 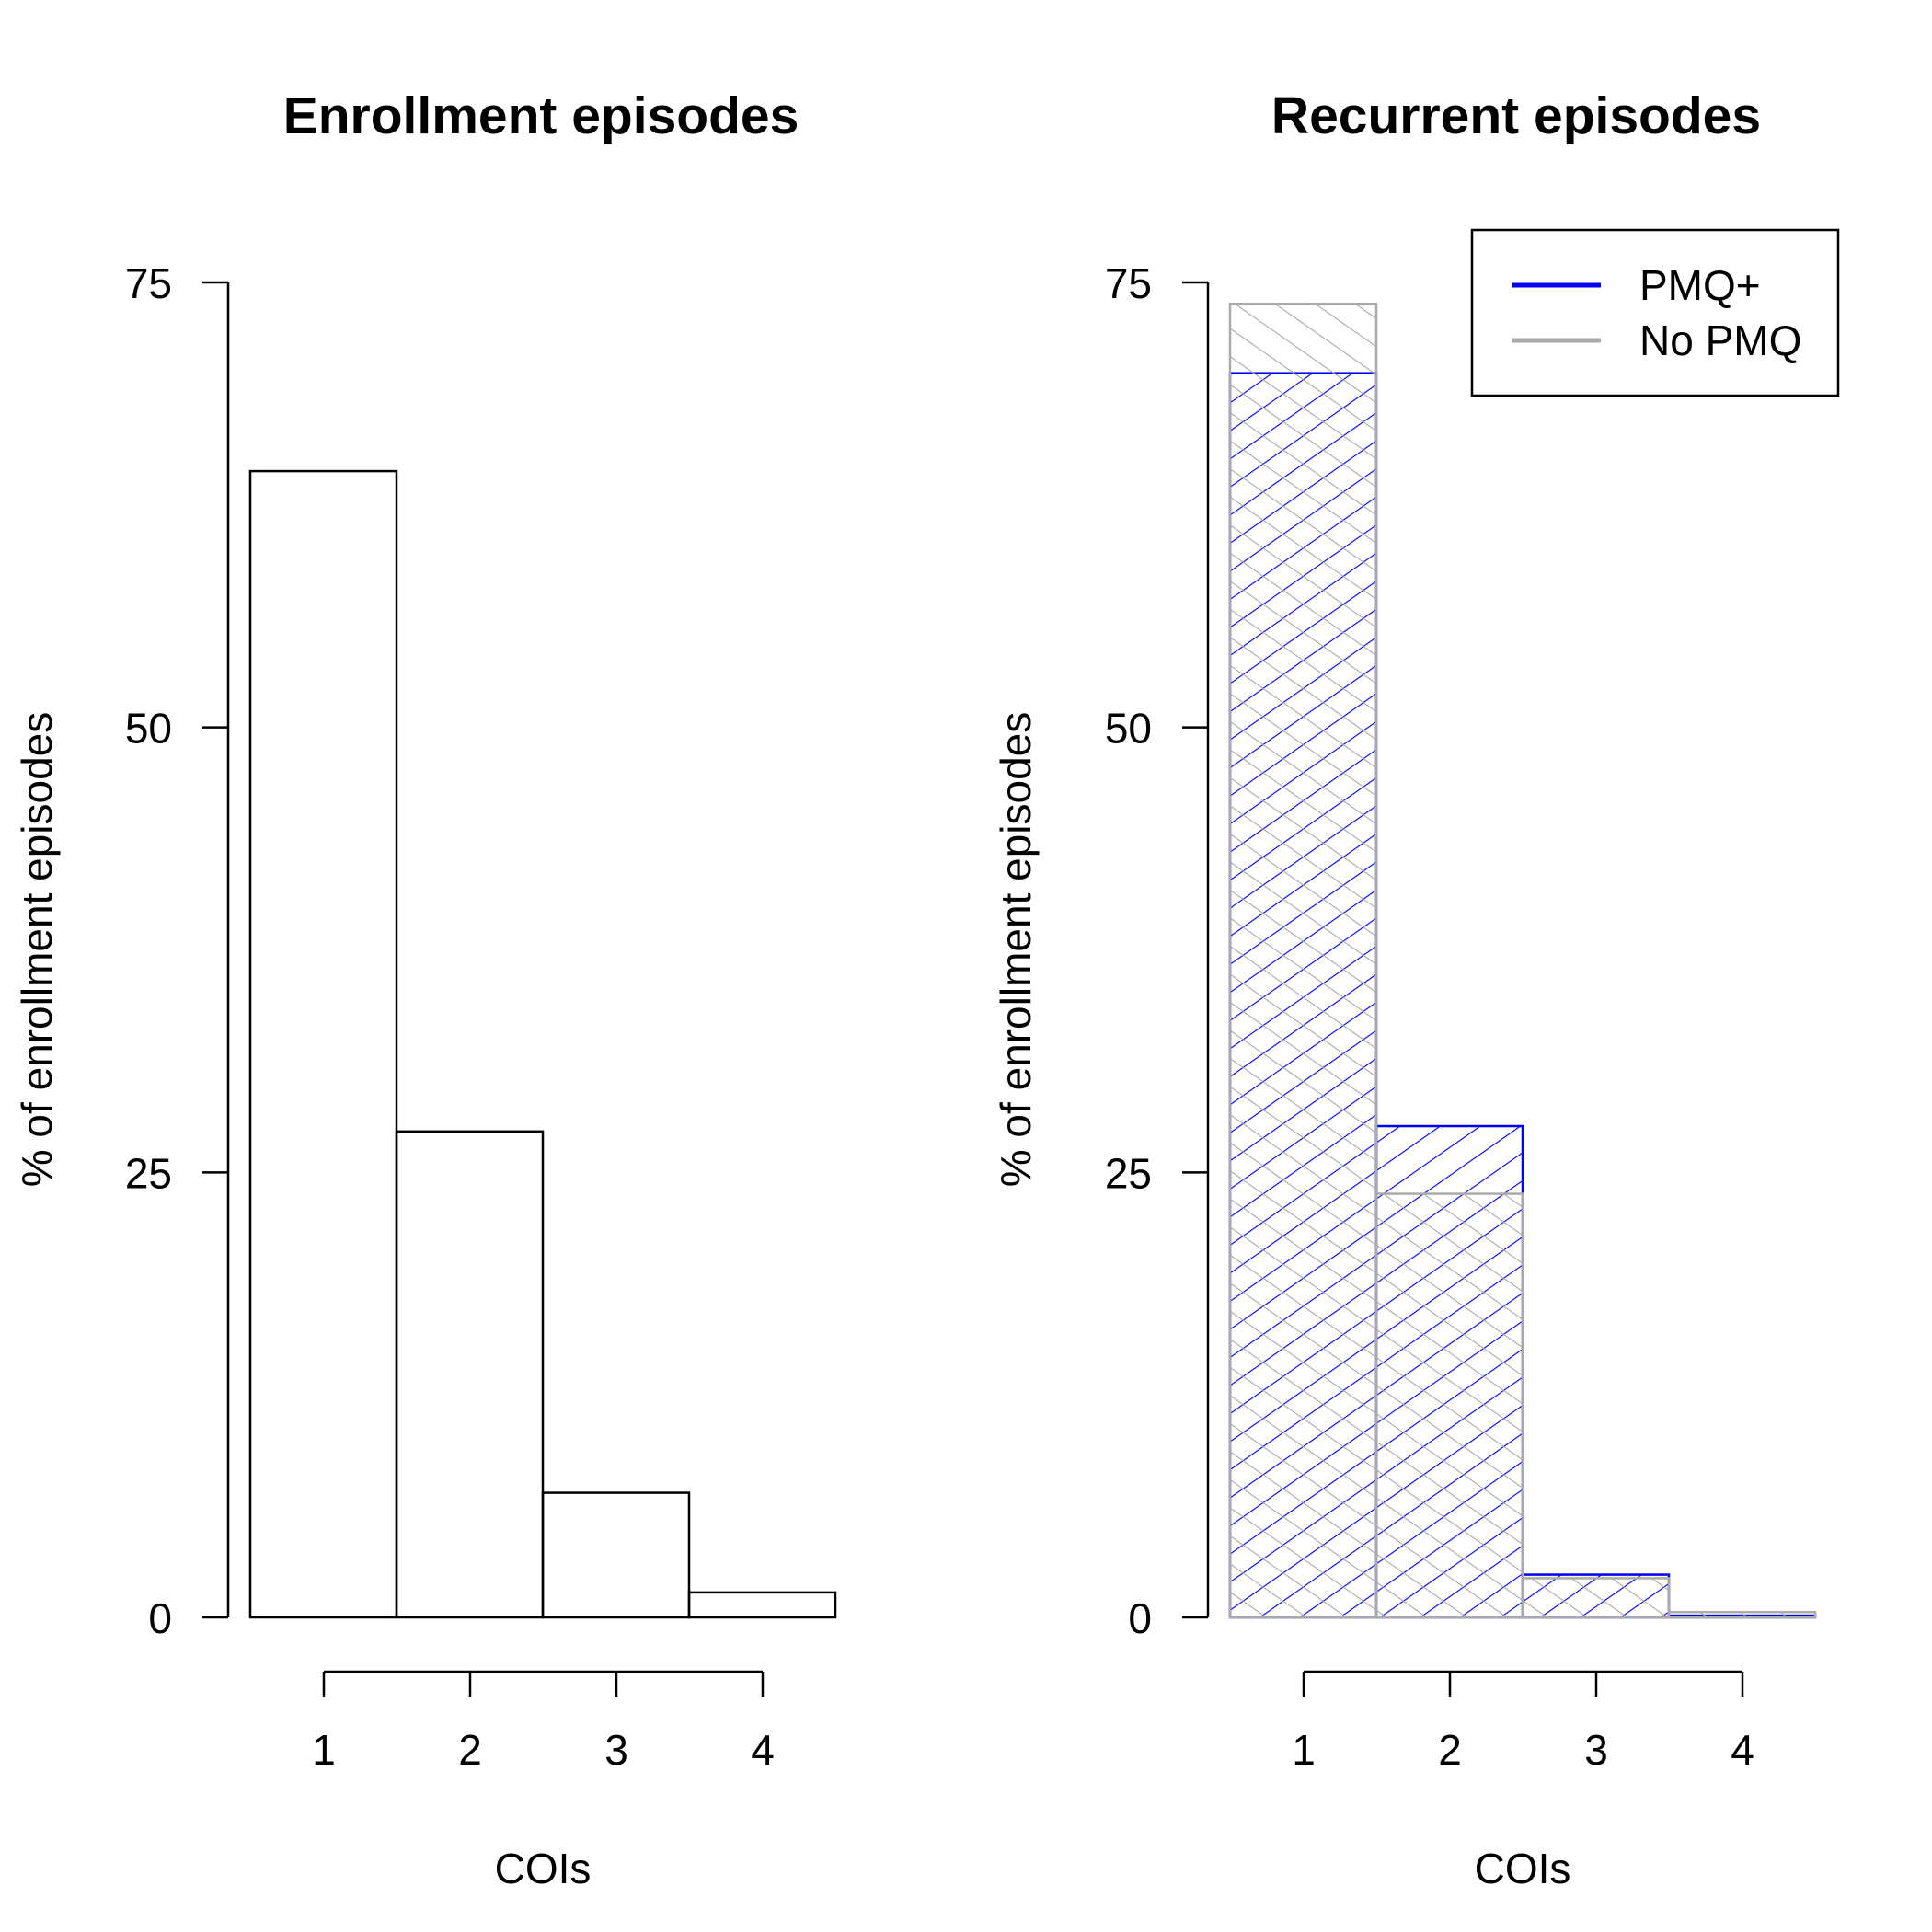 What do you see at coordinates (541, 115) in the screenshot?
I see `chart-title: Enrollment episodes` at bounding box center [541, 115].